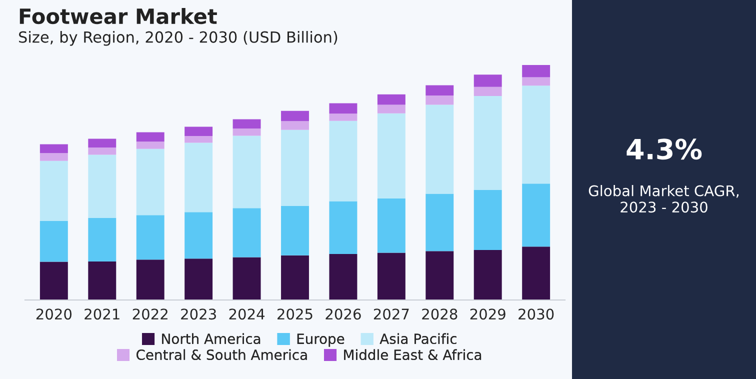  What do you see at coordinates (102, 314) in the screenshot?
I see `x-tick-label: 2021` at bounding box center [102, 314].